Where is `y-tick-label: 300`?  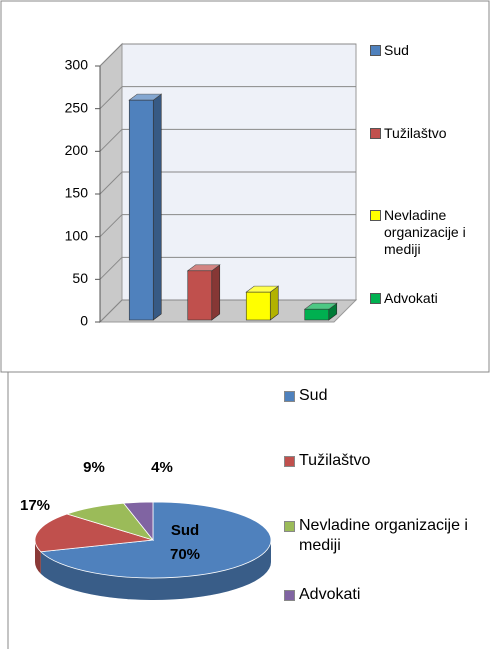 y-tick-label: 300 is located at coordinates (77, 65).